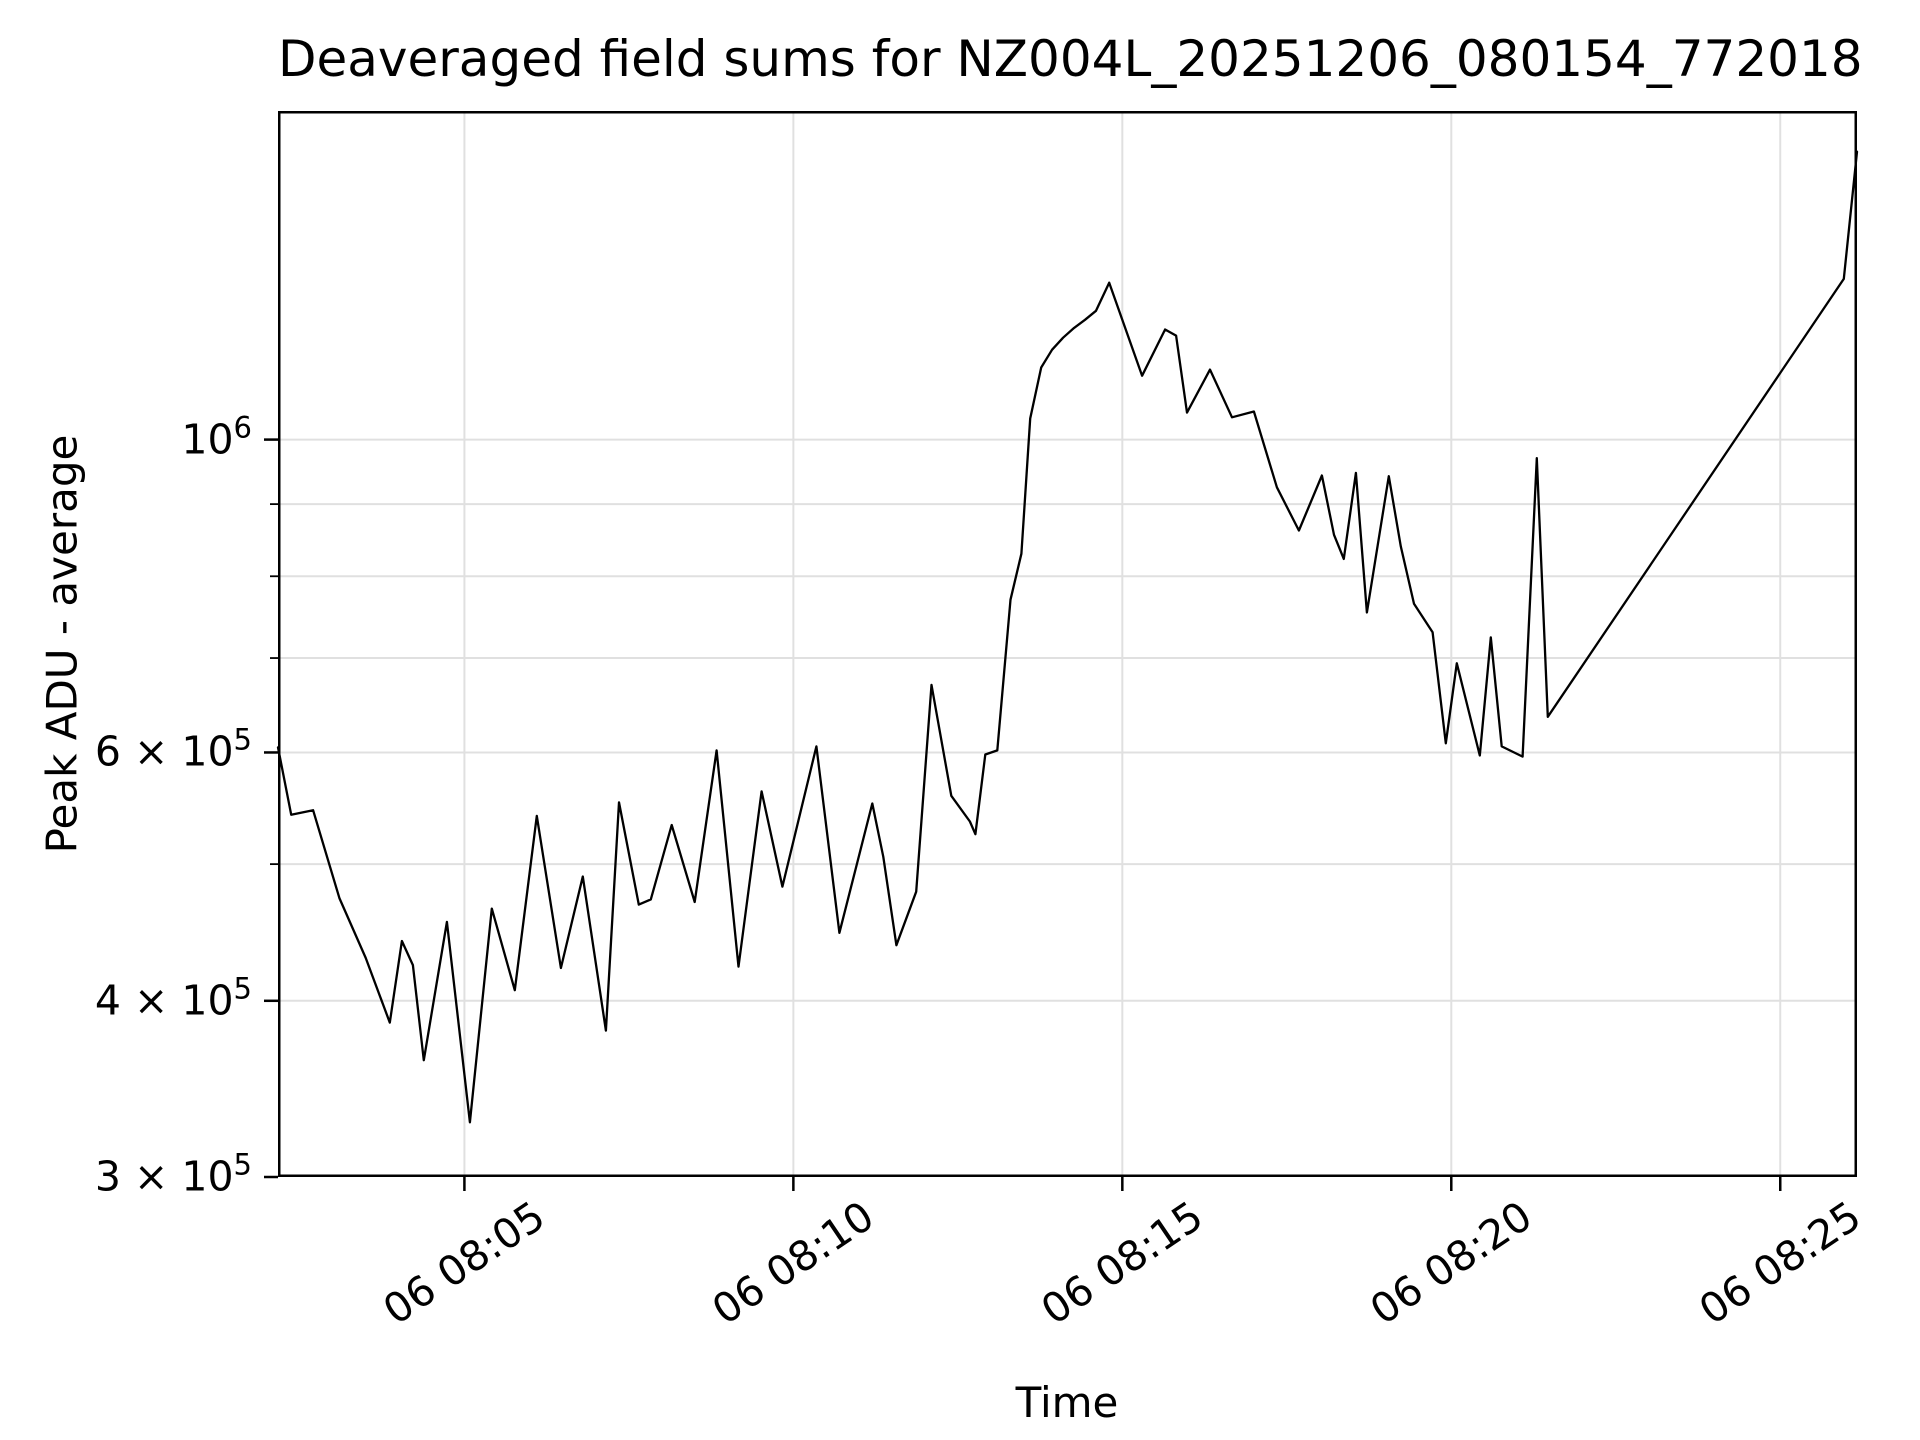  What do you see at coordinates (173, 1174) in the screenshot?
I see `y-tick-label: 3 × 105` at bounding box center [173, 1174].